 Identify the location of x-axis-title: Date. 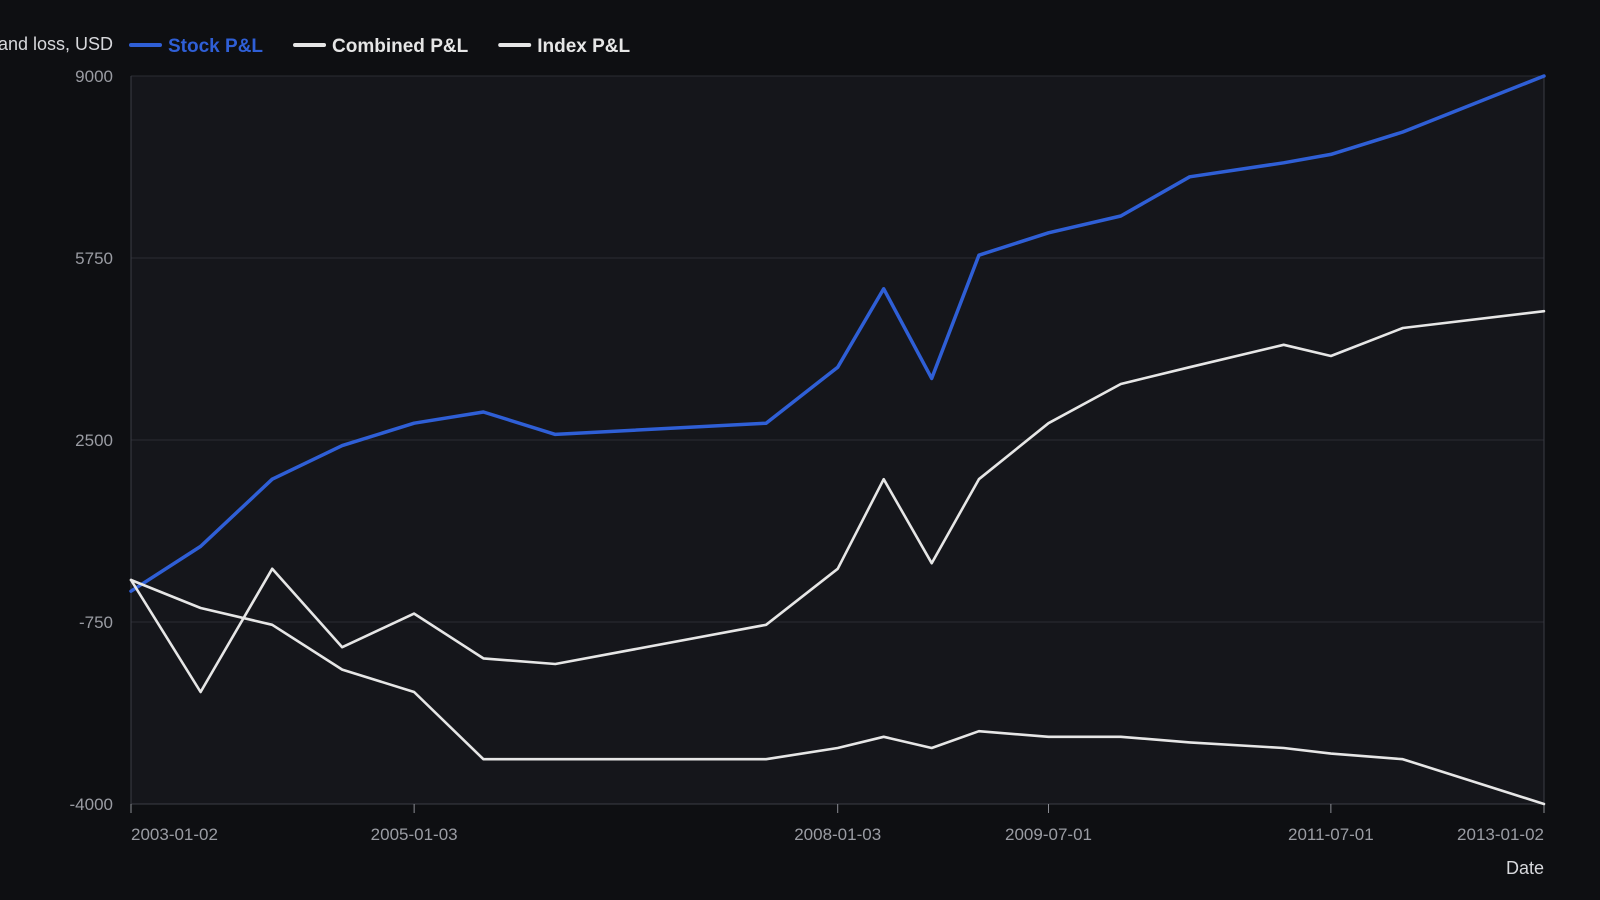
(1525, 868).